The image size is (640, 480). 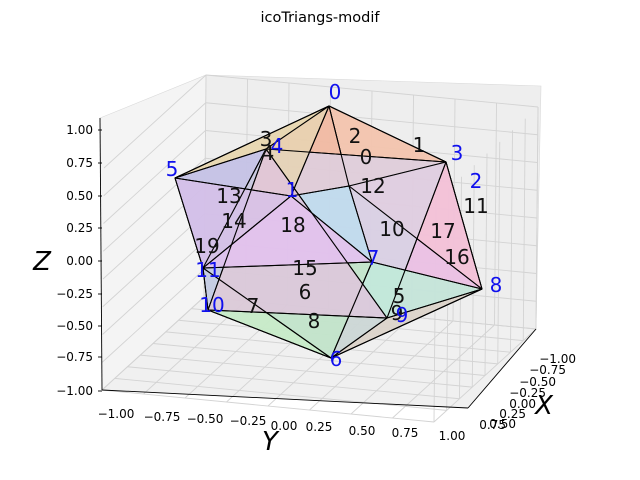 What do you see at coordinates (355, 136) in the screenshot?
I see `face-label: 2` at bounding box center [355, 136].